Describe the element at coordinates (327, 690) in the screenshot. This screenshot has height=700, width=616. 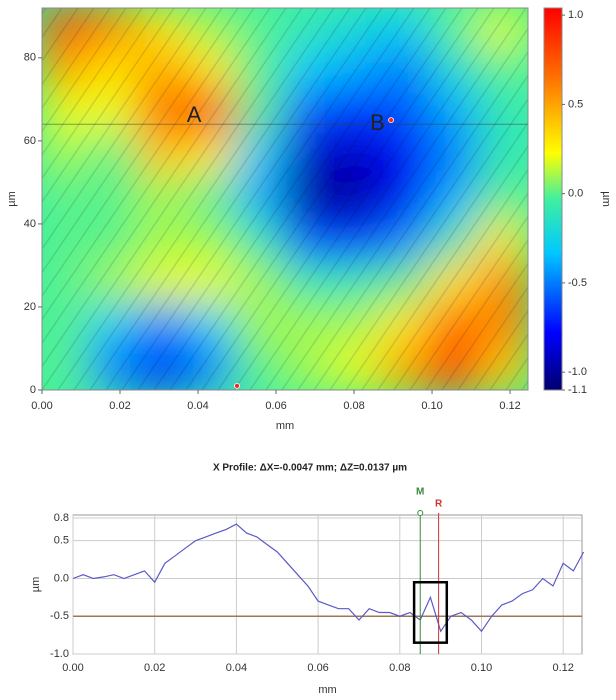
I see `x-axis-label: mm` at that location.